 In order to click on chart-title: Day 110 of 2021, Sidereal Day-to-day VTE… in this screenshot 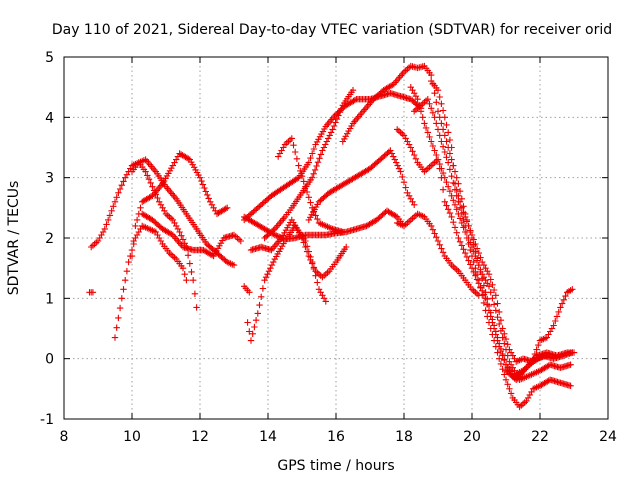, I will do `click(332, 30)`.